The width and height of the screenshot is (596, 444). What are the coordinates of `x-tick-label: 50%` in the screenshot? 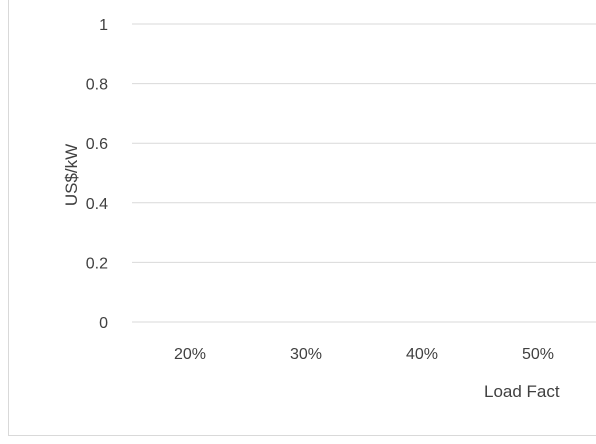 It's located at (538, 354).